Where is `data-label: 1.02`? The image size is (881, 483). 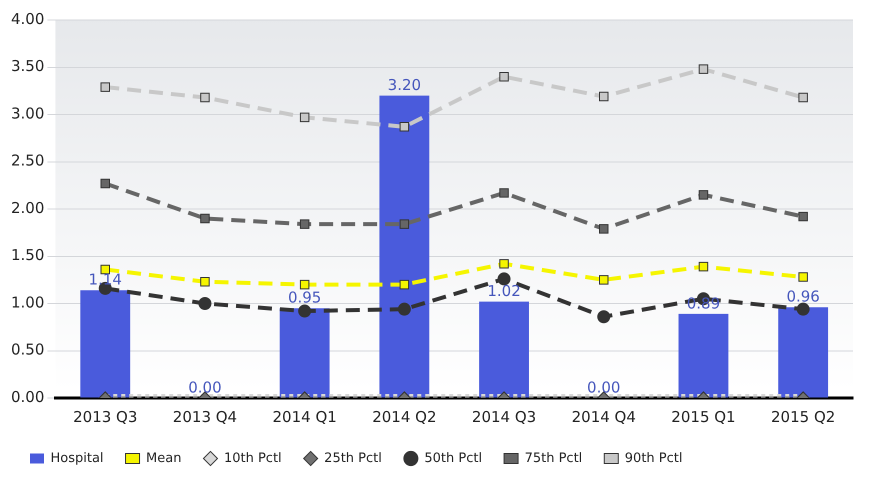
data-label: 1.02 is located at coordinates (504, 291).